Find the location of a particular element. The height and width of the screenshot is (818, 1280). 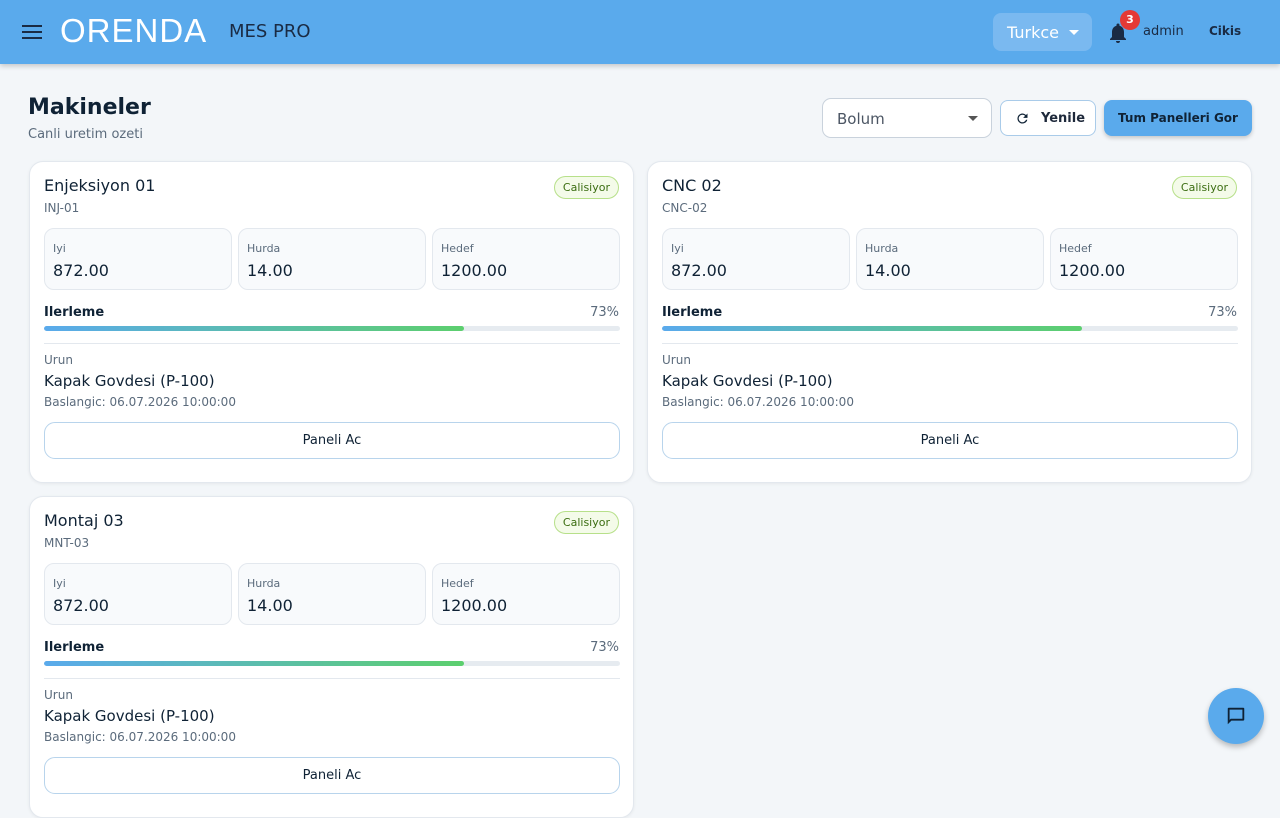

refresh-icon is located at coordinates (1022, 118).